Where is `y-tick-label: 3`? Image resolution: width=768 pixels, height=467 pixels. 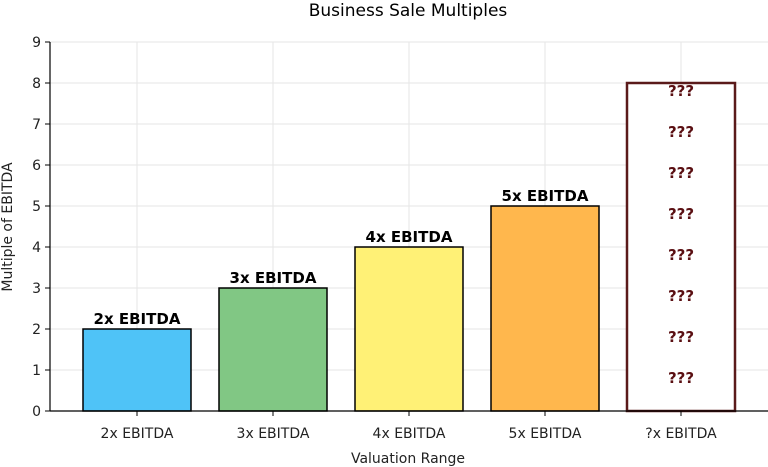 y-tick-label: 3 is located at coordinates (36, 289).